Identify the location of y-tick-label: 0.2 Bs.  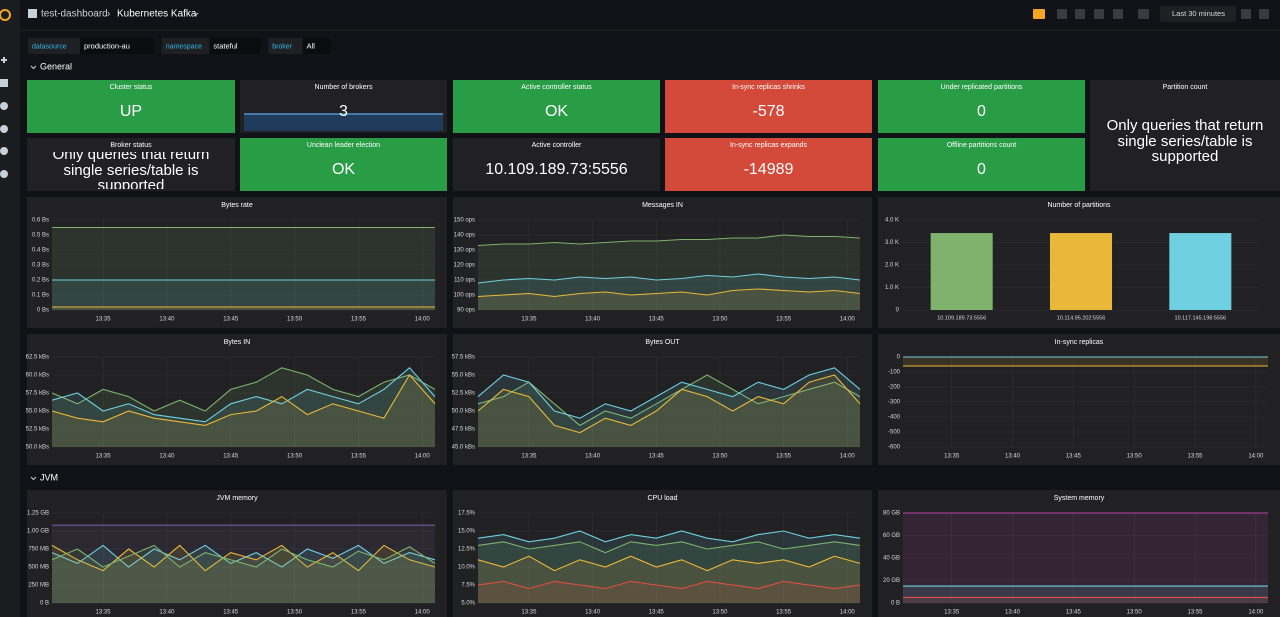
(40, 281).